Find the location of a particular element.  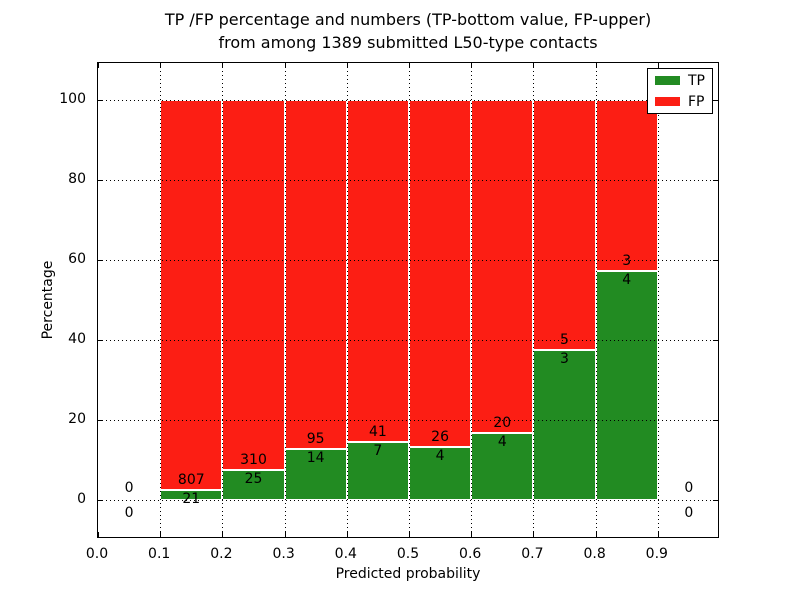

x-tick-label: 0.4 is located at coordinates (345, 554).